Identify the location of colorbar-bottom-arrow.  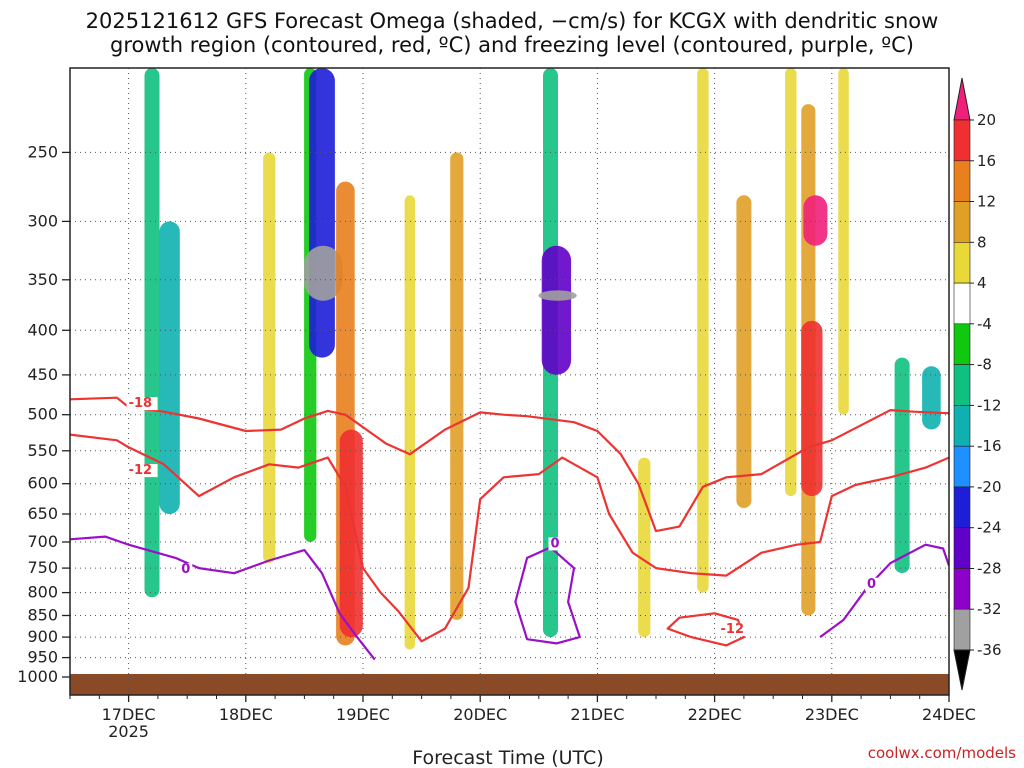
(962, 670).